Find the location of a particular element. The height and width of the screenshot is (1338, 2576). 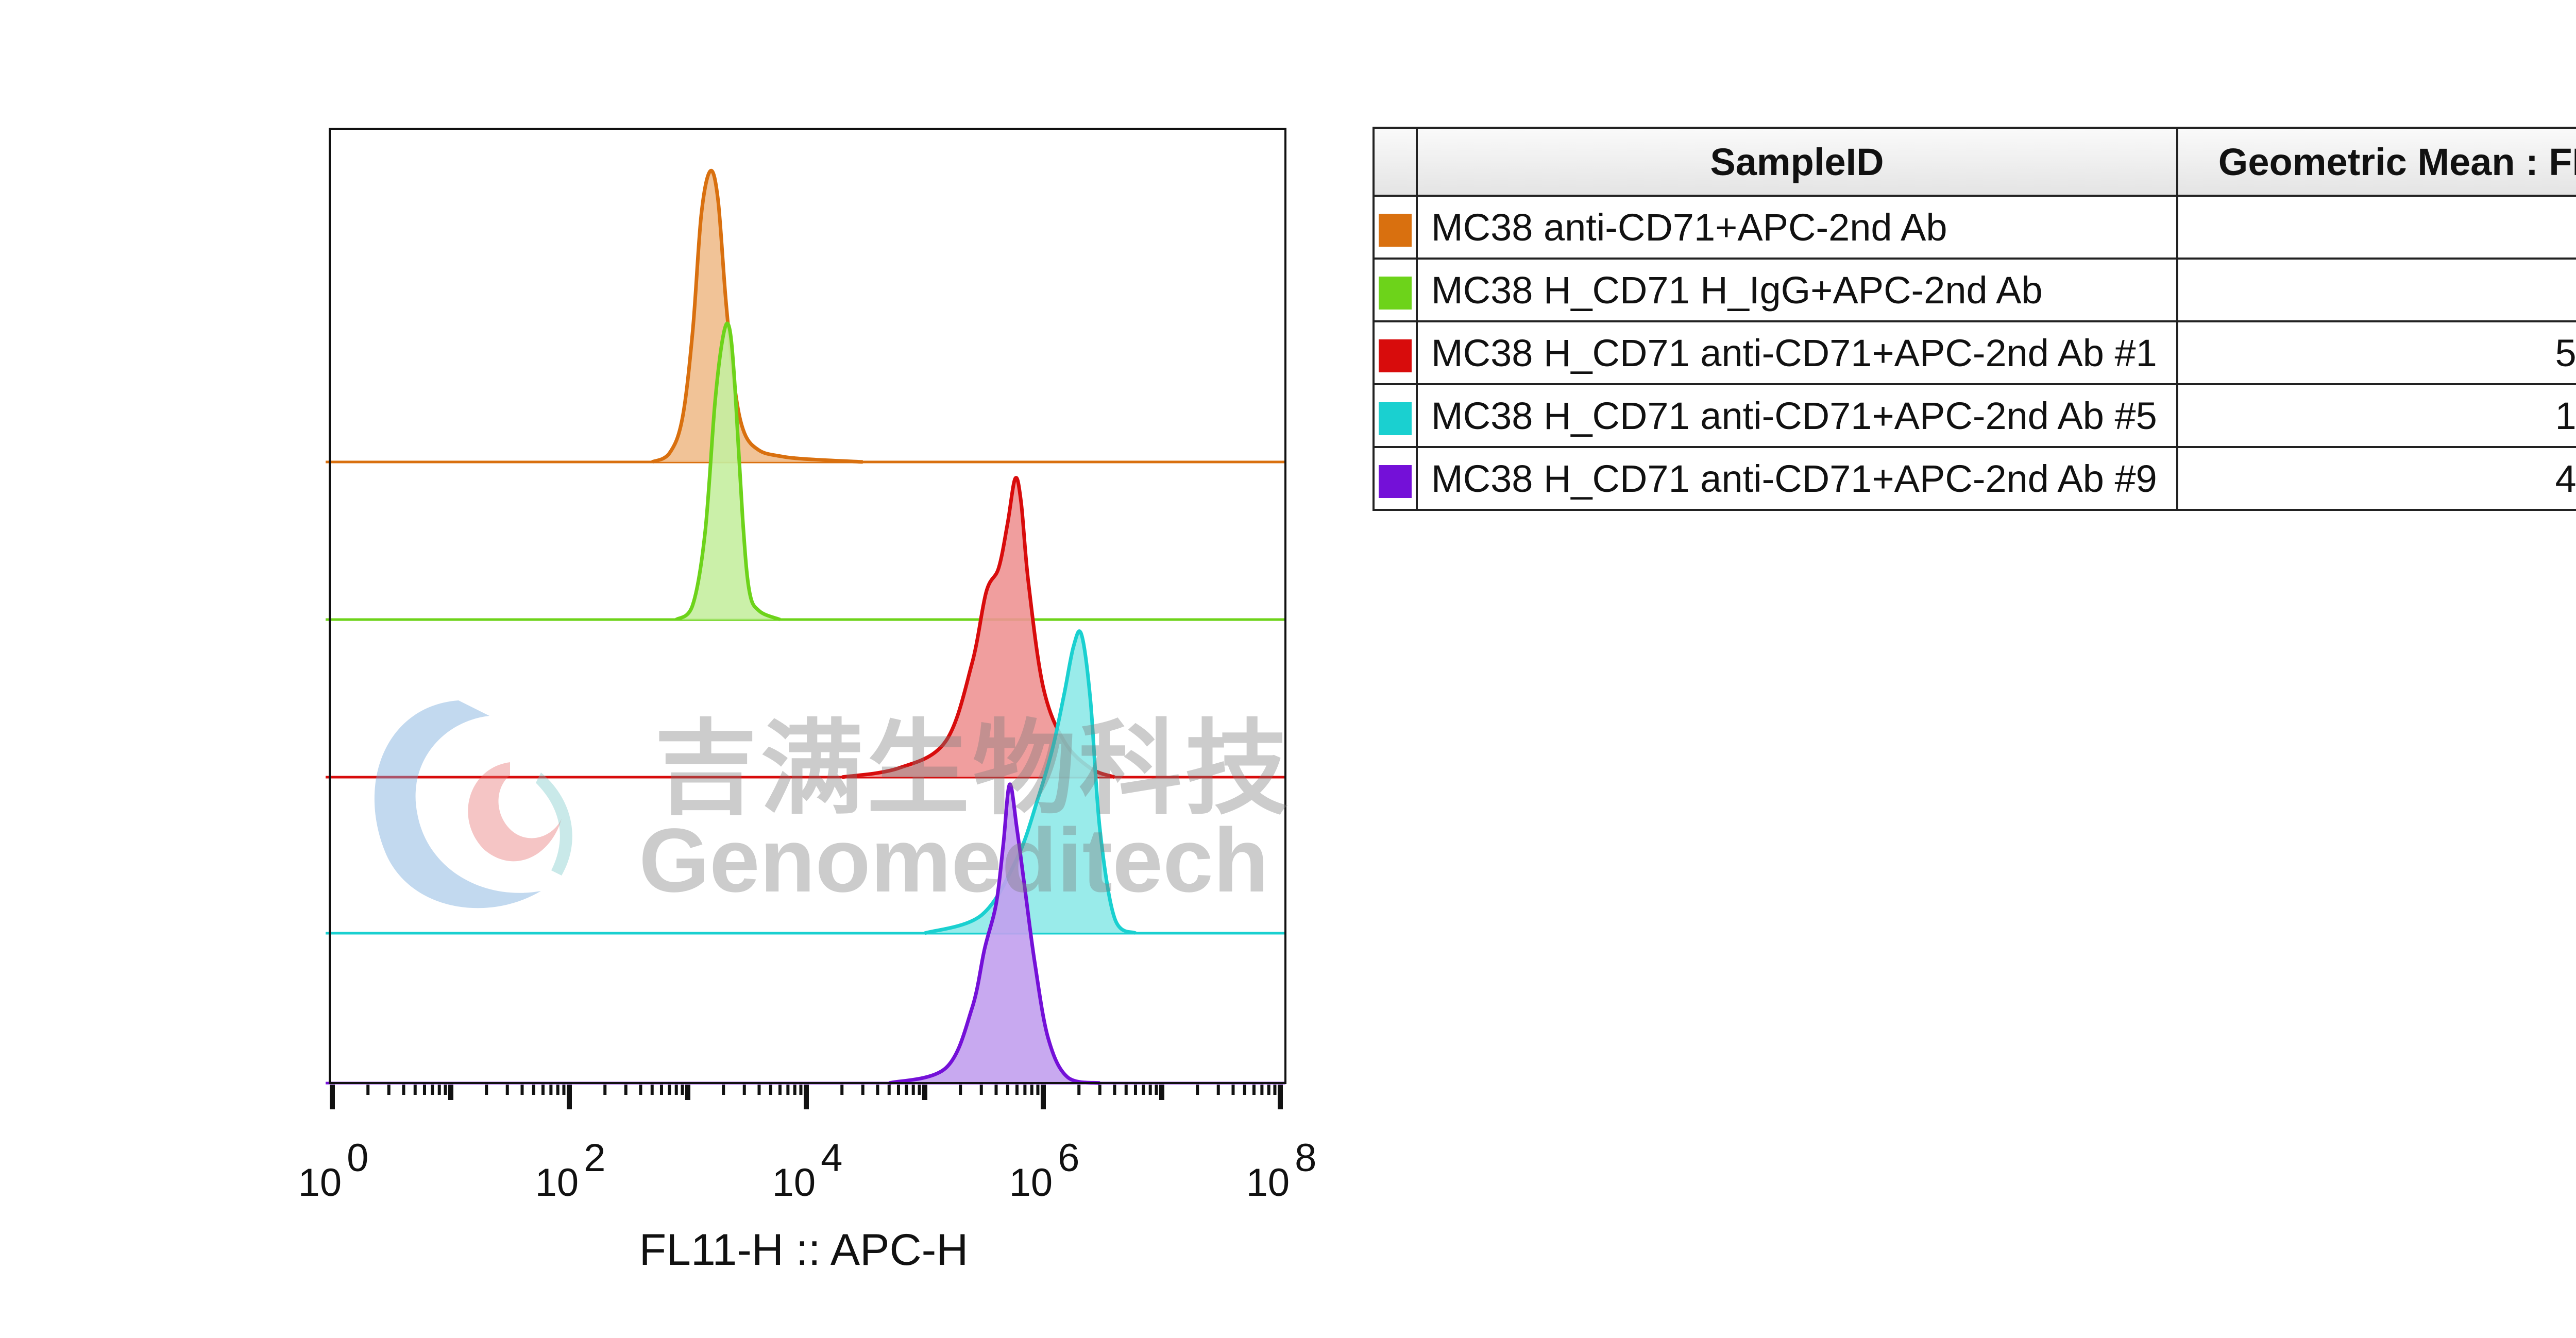

x-tick-exponent: 0 is located at coordinates (357, 1158).